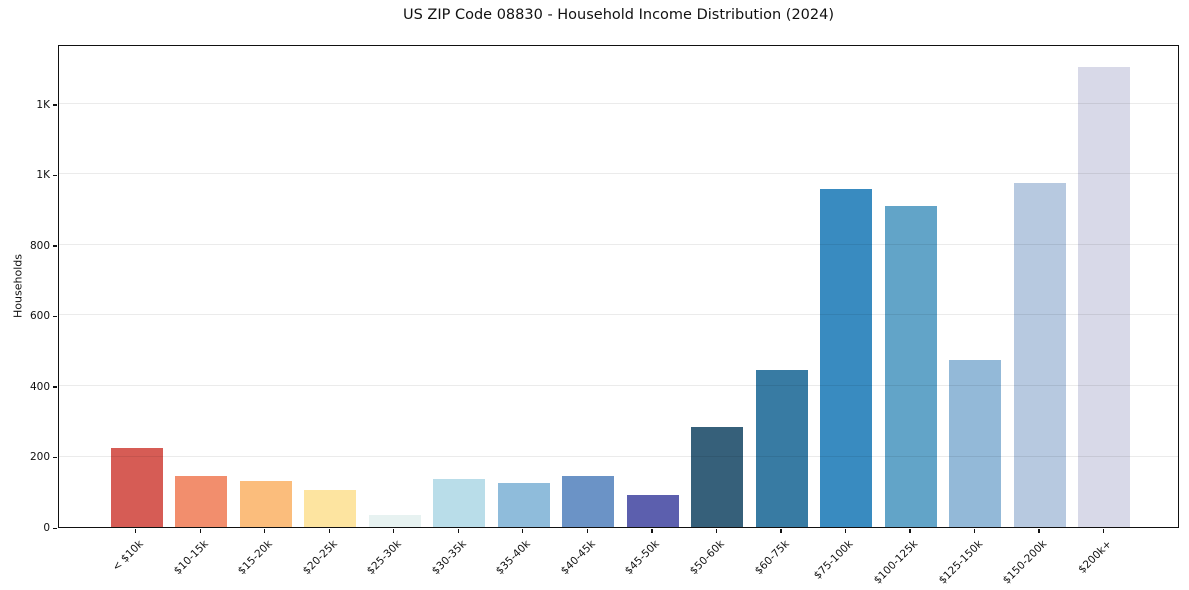  Describe the element at coordinates (846, 357) in the screenshot. I see `bar-75-100k` at that location.